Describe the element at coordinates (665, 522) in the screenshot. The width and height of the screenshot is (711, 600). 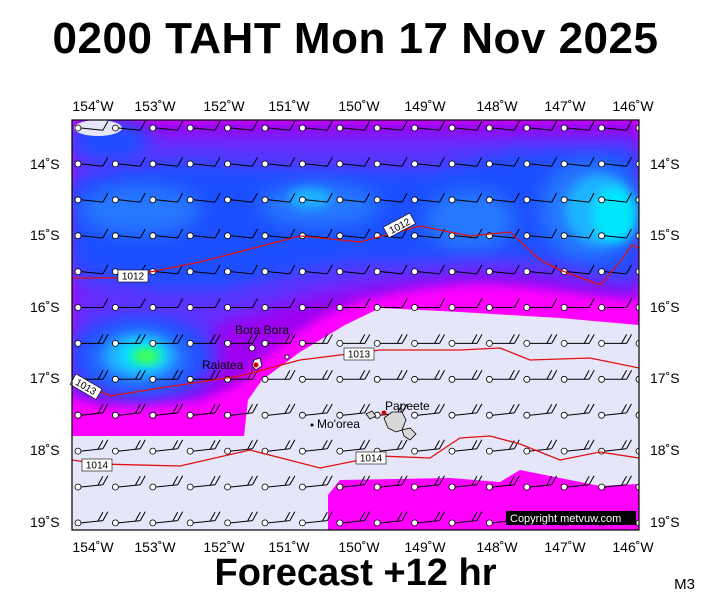
I see `lat-label-right: 19˚S` at that location.